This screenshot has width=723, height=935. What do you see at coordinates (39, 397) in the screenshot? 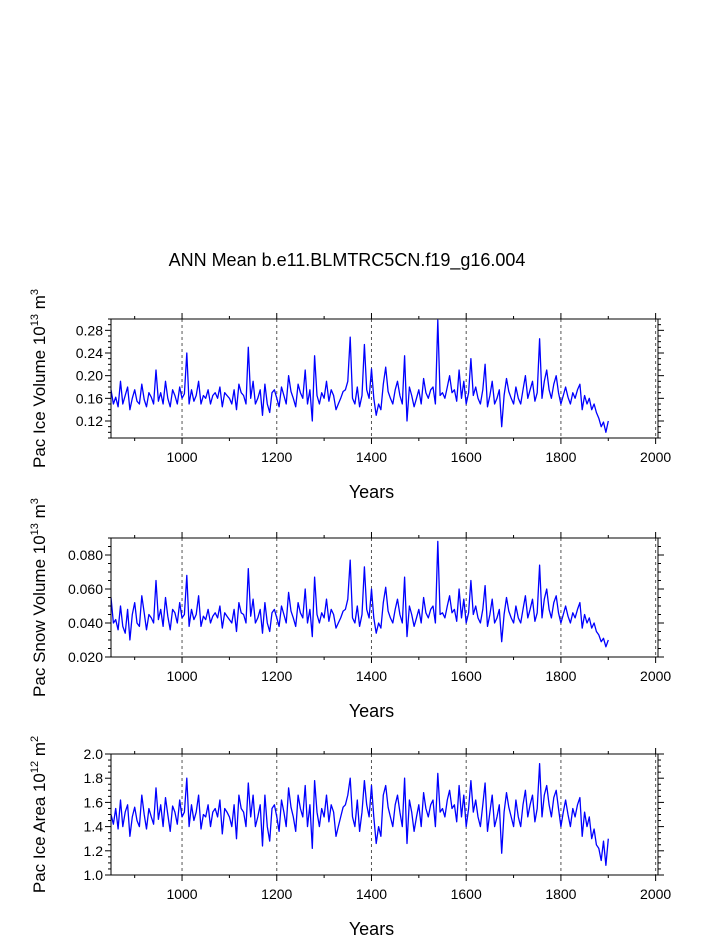
I see `y-axis-label-part: Pac Ice Volume 10` at bounding box center [39, 397].